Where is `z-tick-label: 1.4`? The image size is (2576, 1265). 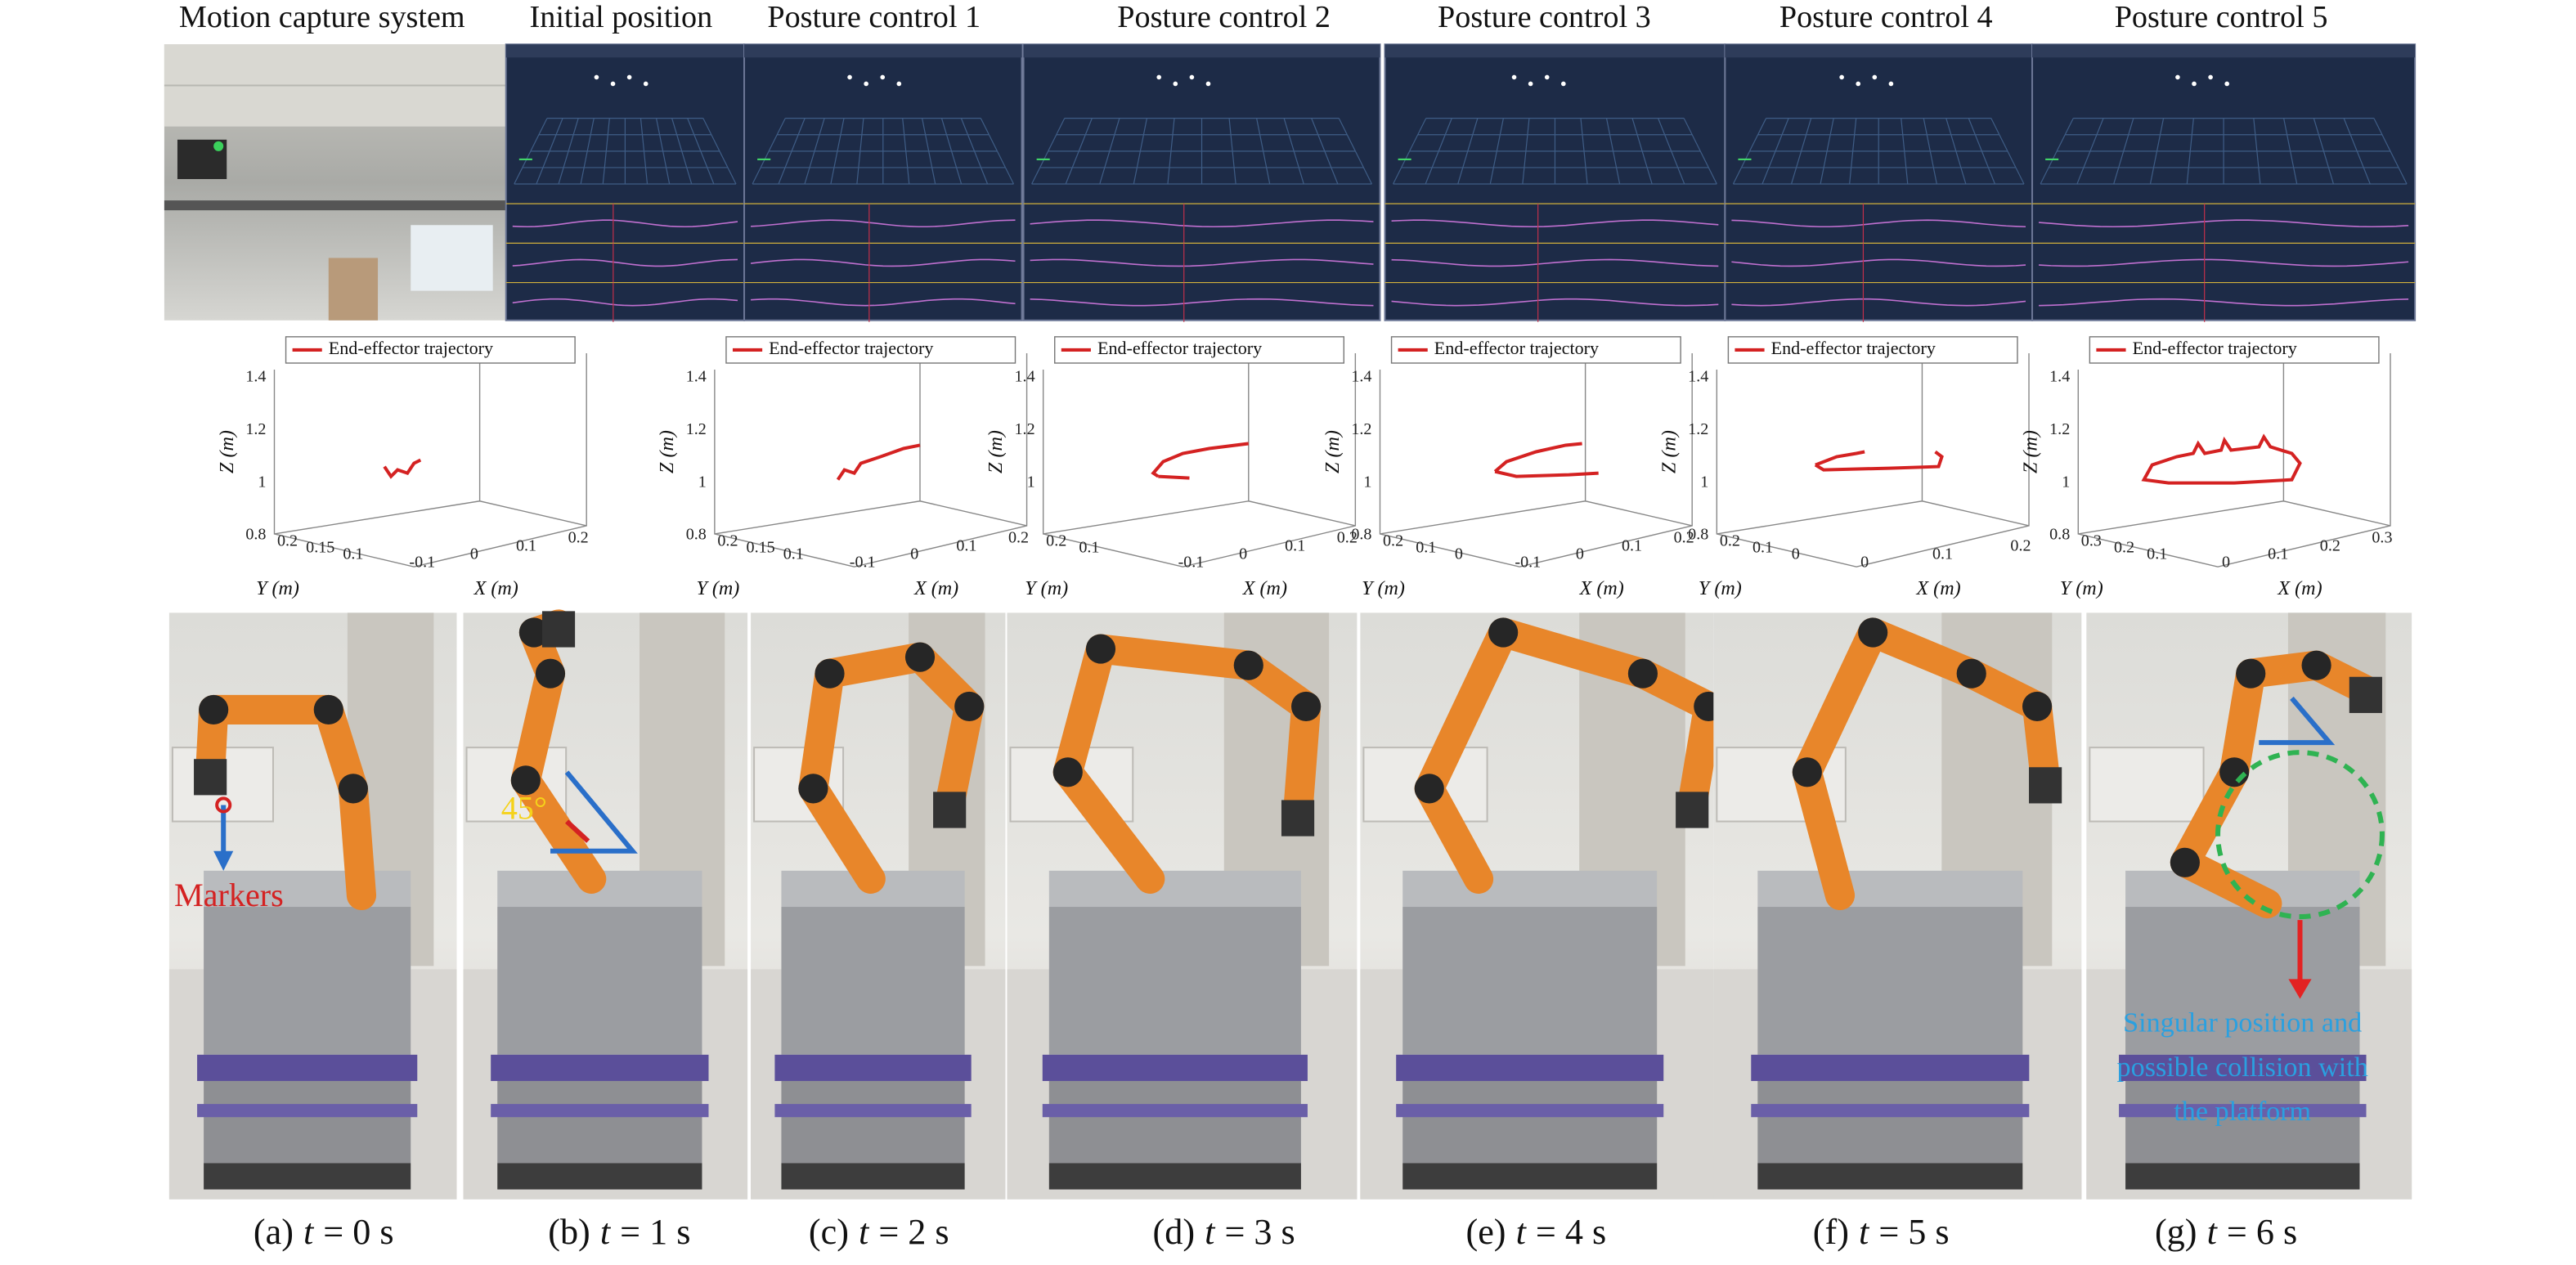
z-tick-label: 1.4 is located at coordinates (1361, 377).